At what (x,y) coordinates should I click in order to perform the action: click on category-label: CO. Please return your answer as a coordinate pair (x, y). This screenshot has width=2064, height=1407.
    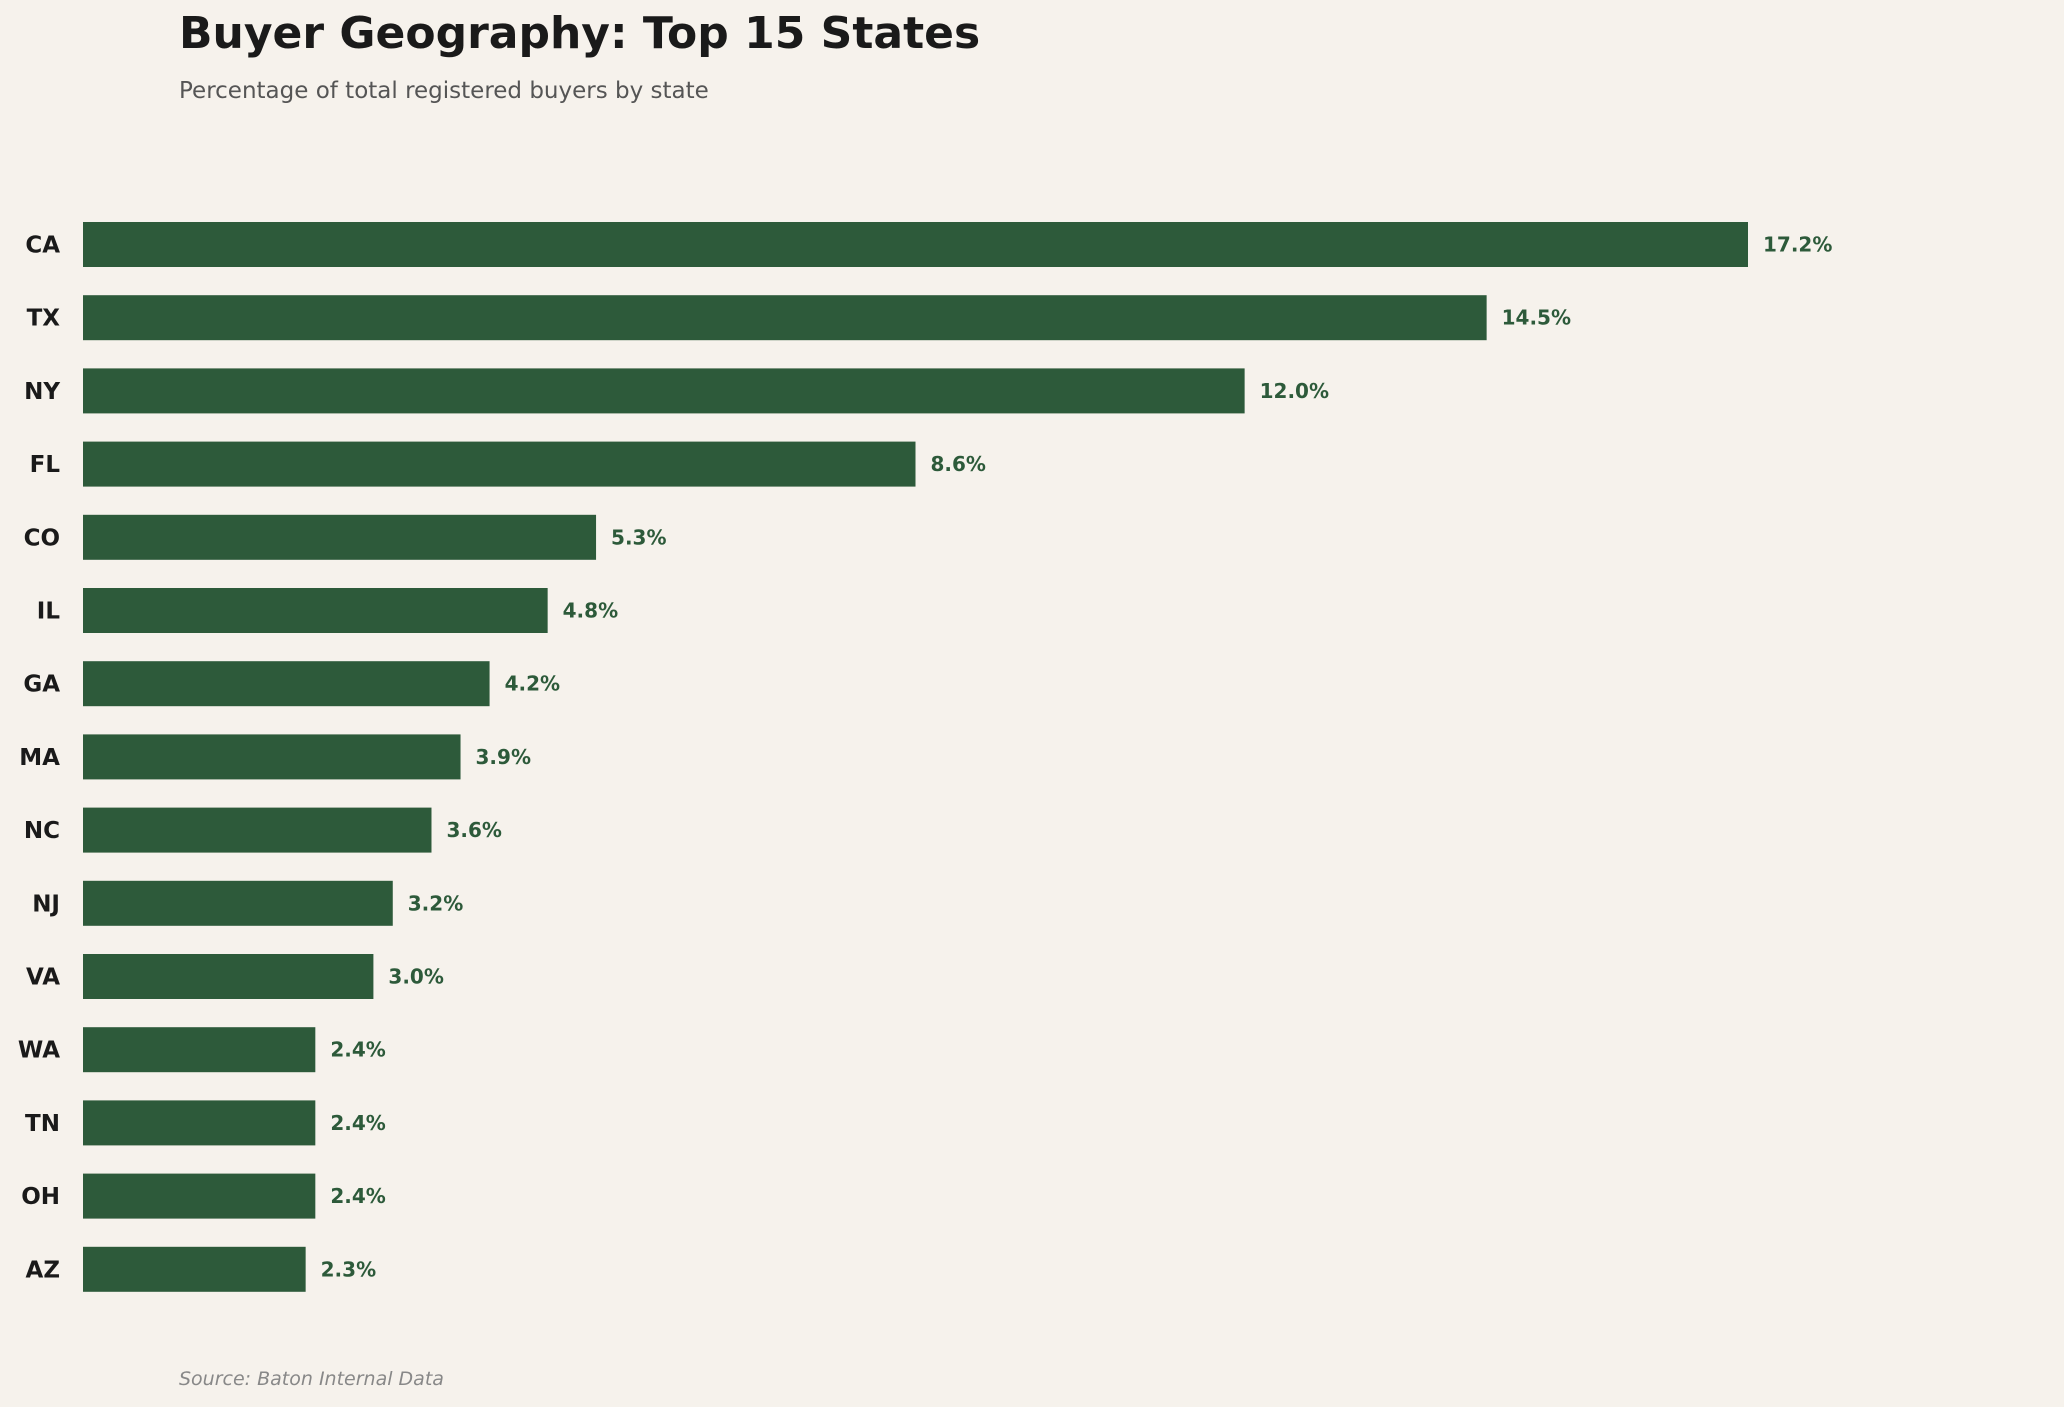
    Looking at the image, I should click on (42, 538).